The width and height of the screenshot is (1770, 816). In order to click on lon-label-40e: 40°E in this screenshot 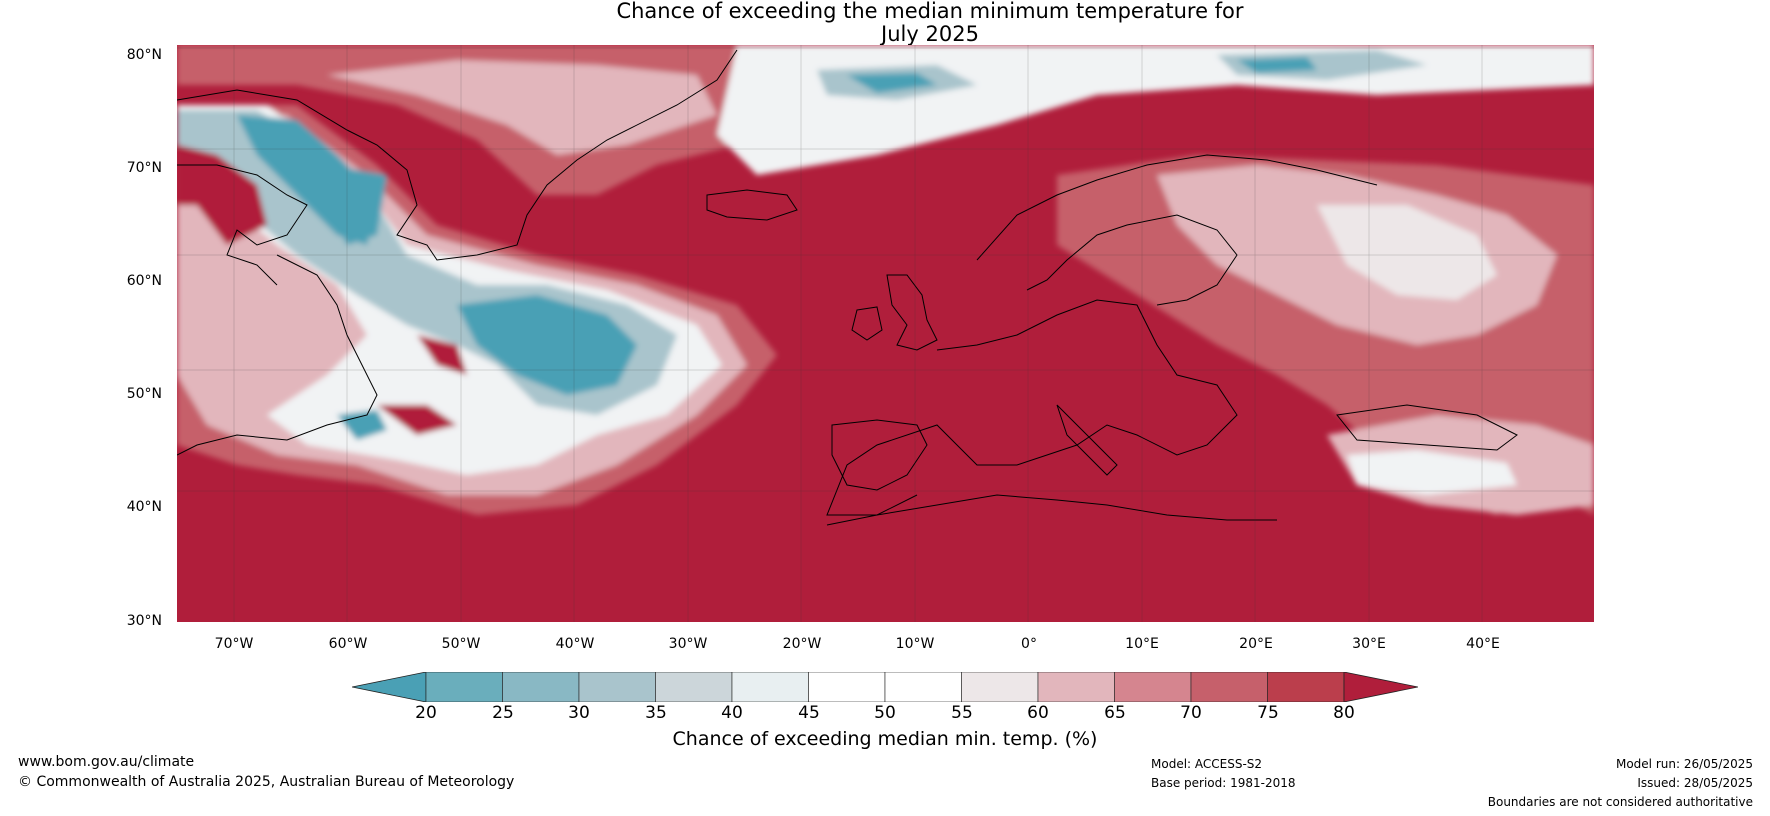, I will do `click(1483, 644)`.